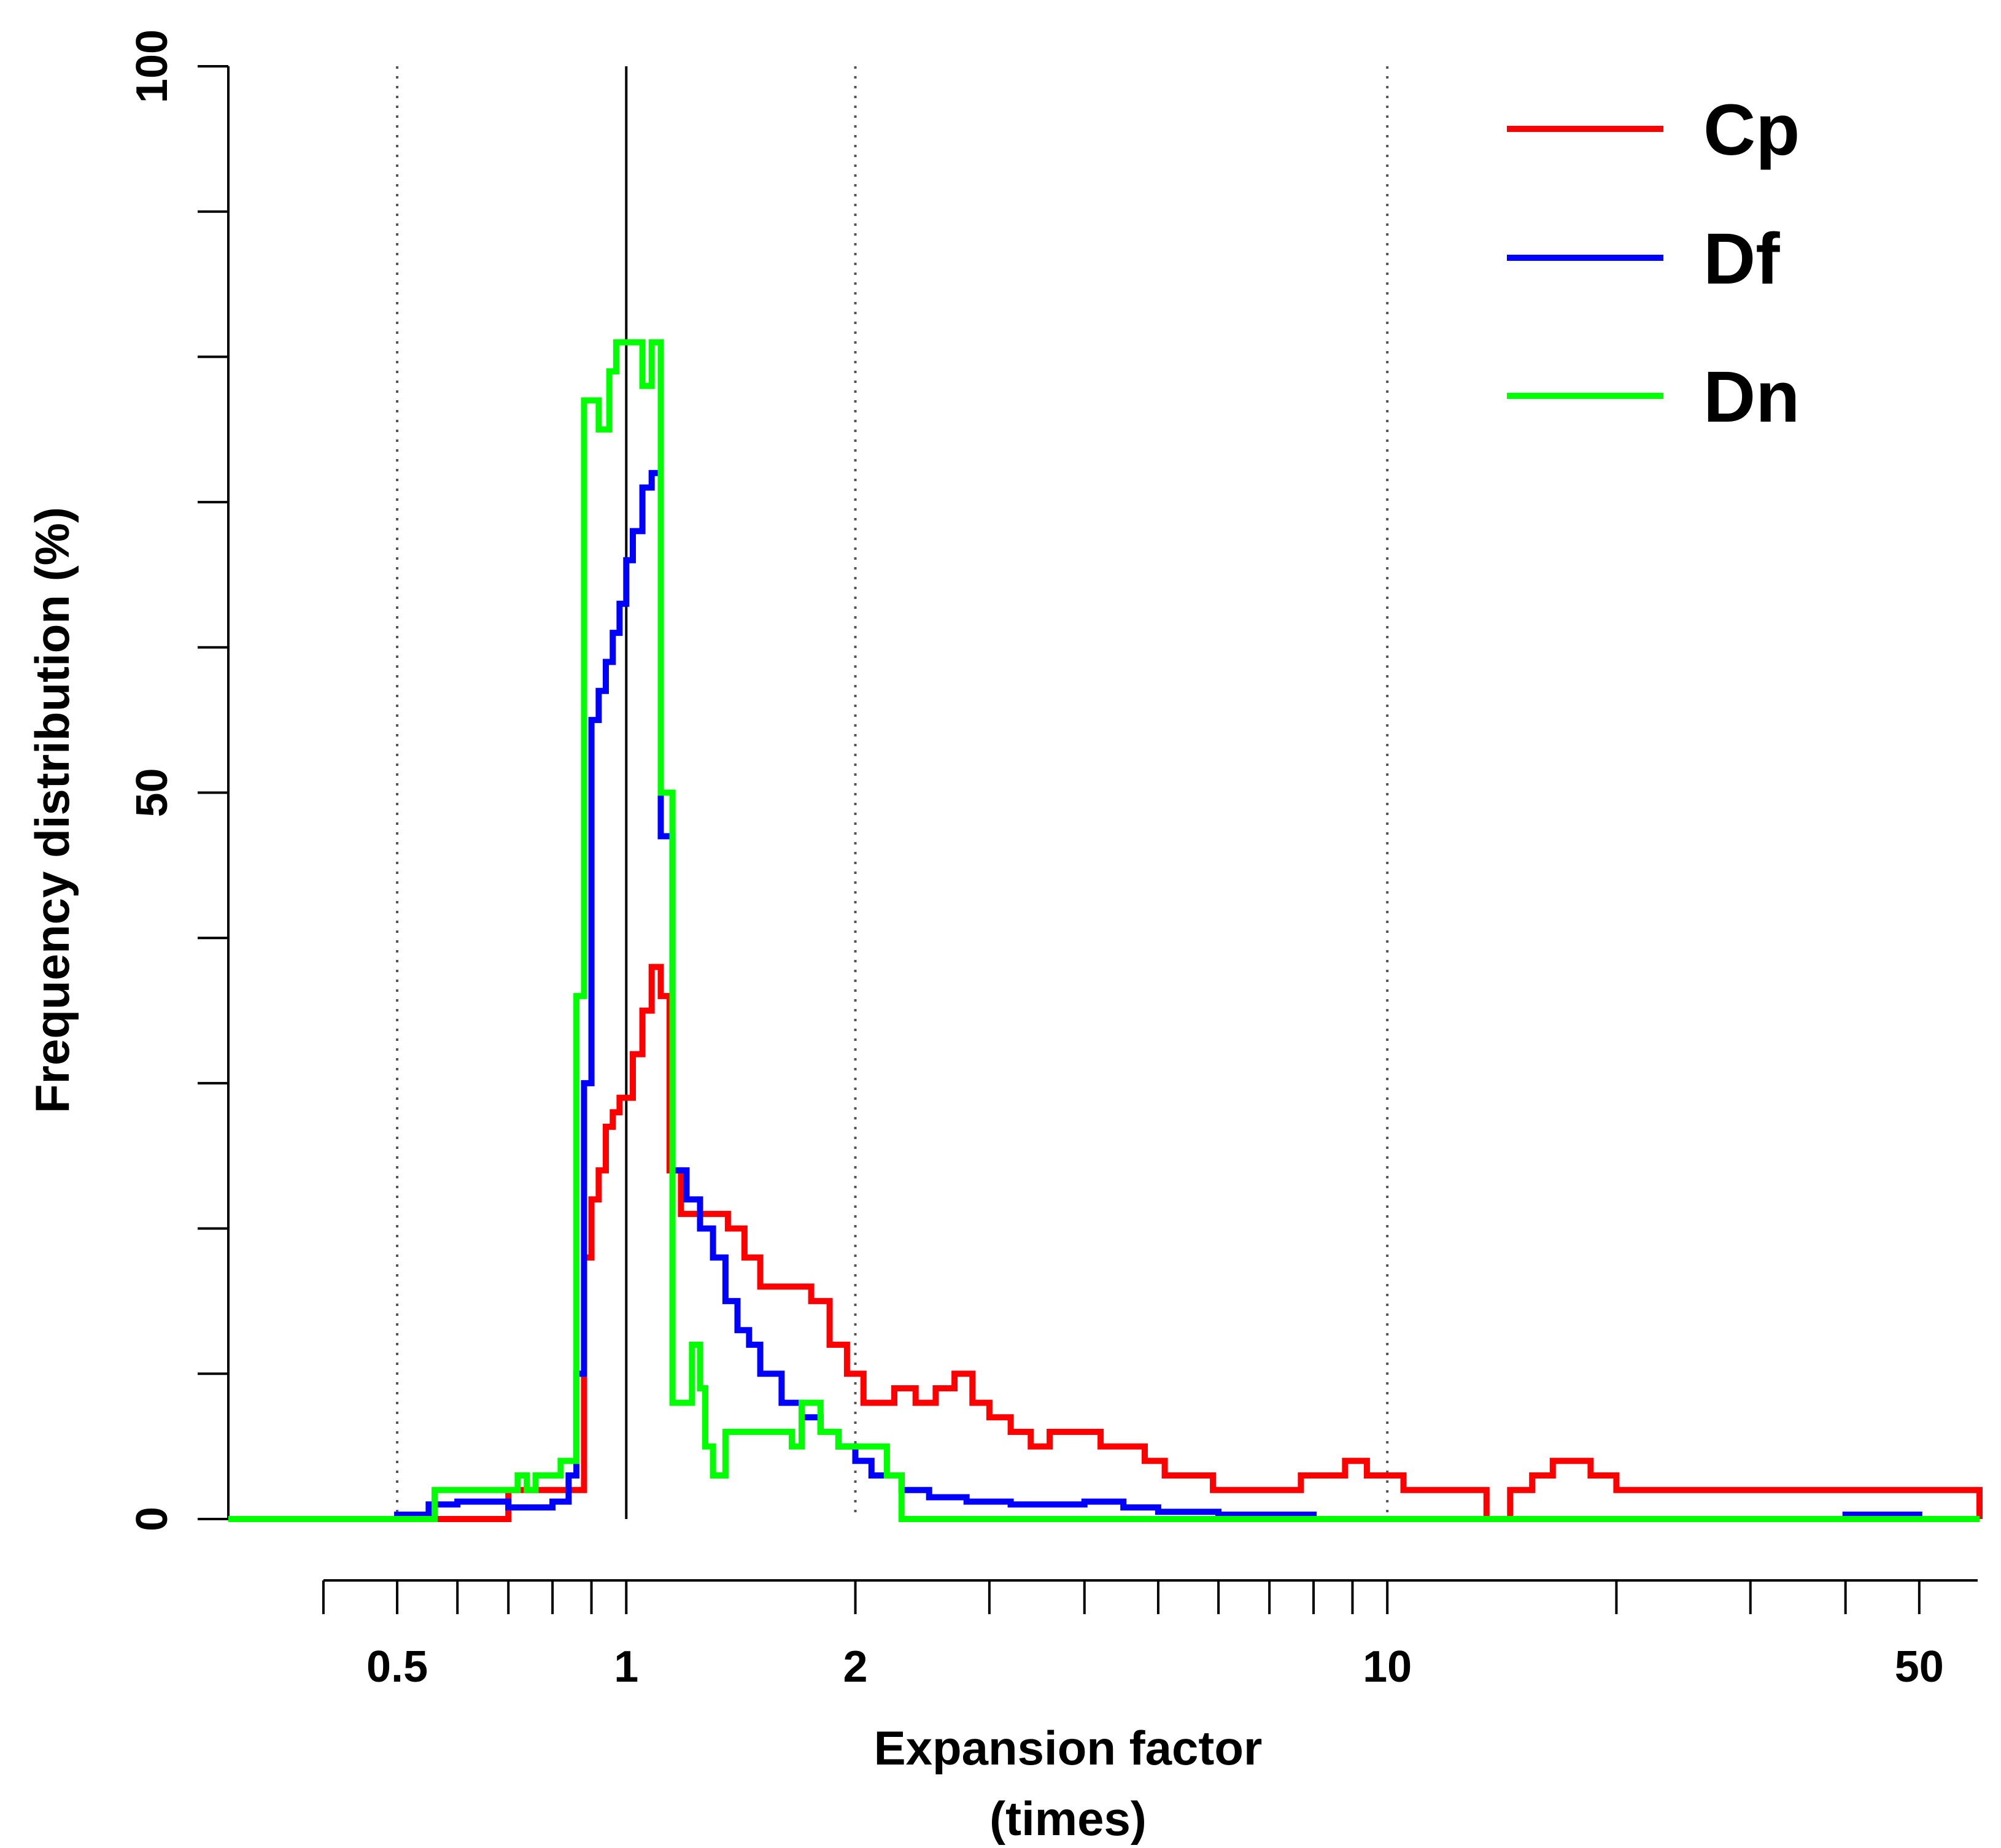 Image resolution: width=2001 pixels, height=1848 pixels. I want to click on x-axis-title: Expansion factor, so click(1068, 1748).